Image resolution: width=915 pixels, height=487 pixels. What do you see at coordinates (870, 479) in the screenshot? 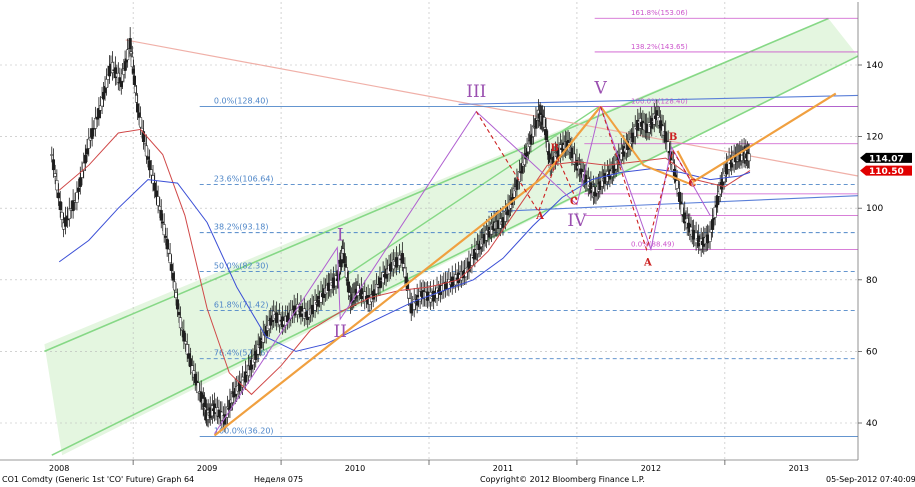
I see `footer-timestamp: 05-Sep-2012 07:40:09` at bounding box center [870, 479].